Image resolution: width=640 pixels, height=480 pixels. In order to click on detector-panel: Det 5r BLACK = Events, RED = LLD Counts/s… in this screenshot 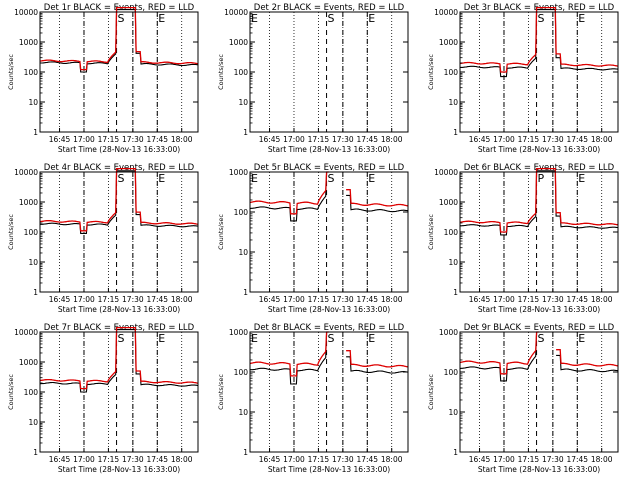, I will do `click(313, 238)`.